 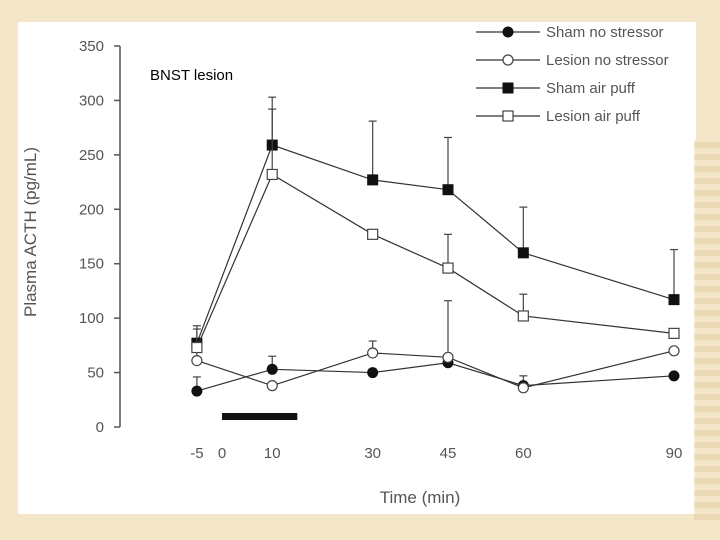 What do you see at coordinates (191, 75) in the screenshot?
I see `bnst-lesion-annotation: BNST lesion` at bounding box center [191, 75].